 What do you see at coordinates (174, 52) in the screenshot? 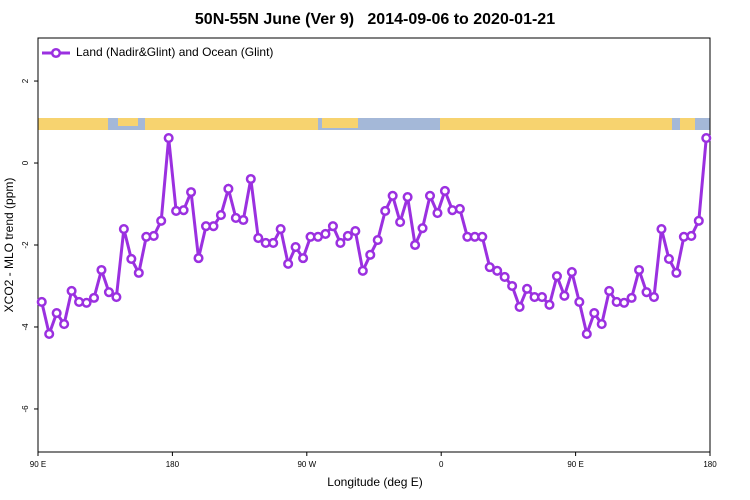
I see `legend-label: Land (Nadir&Glint) and Ocean (Glint)` at bounding box center [174, 52].